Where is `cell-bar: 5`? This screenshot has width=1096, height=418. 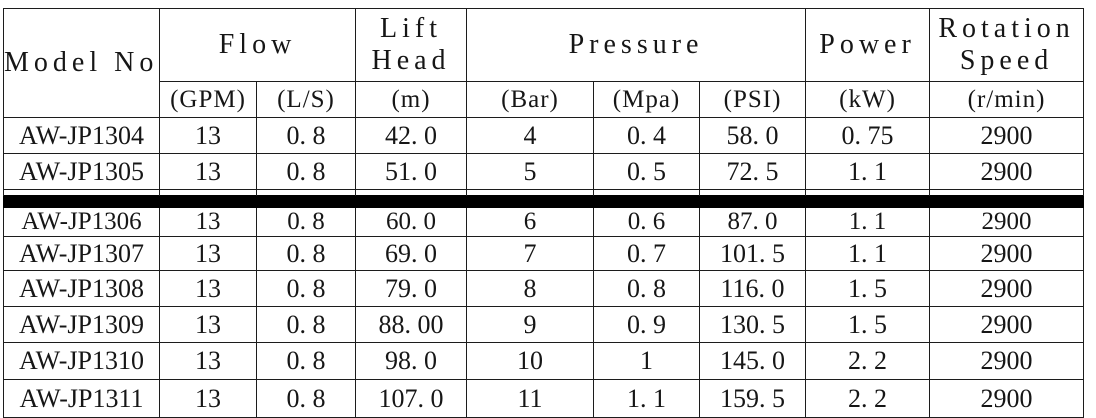 cell-bar: 5 is located at coordinates (530, 171).